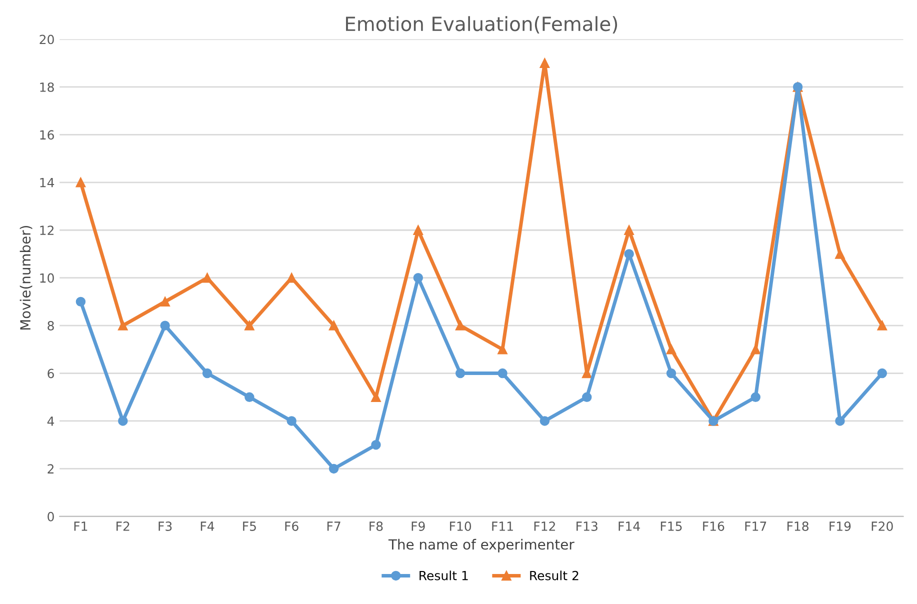 The height and width of the screenshot is (604, 917). Describe the element at coordinates (207, 526) in the screenshot. I see `x-tick-label: F4` at that location.